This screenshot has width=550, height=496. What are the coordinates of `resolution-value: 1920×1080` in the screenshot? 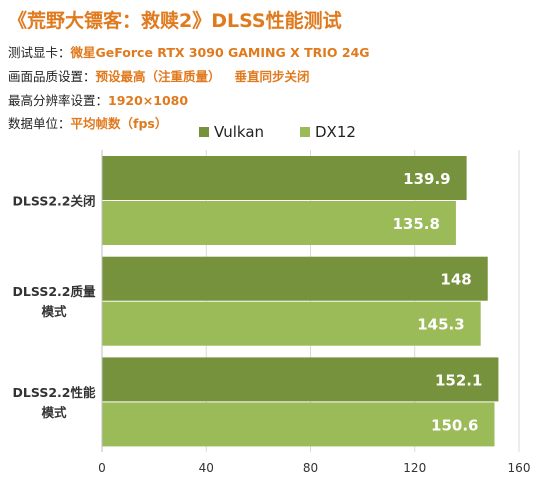 It's located at (148, 100).